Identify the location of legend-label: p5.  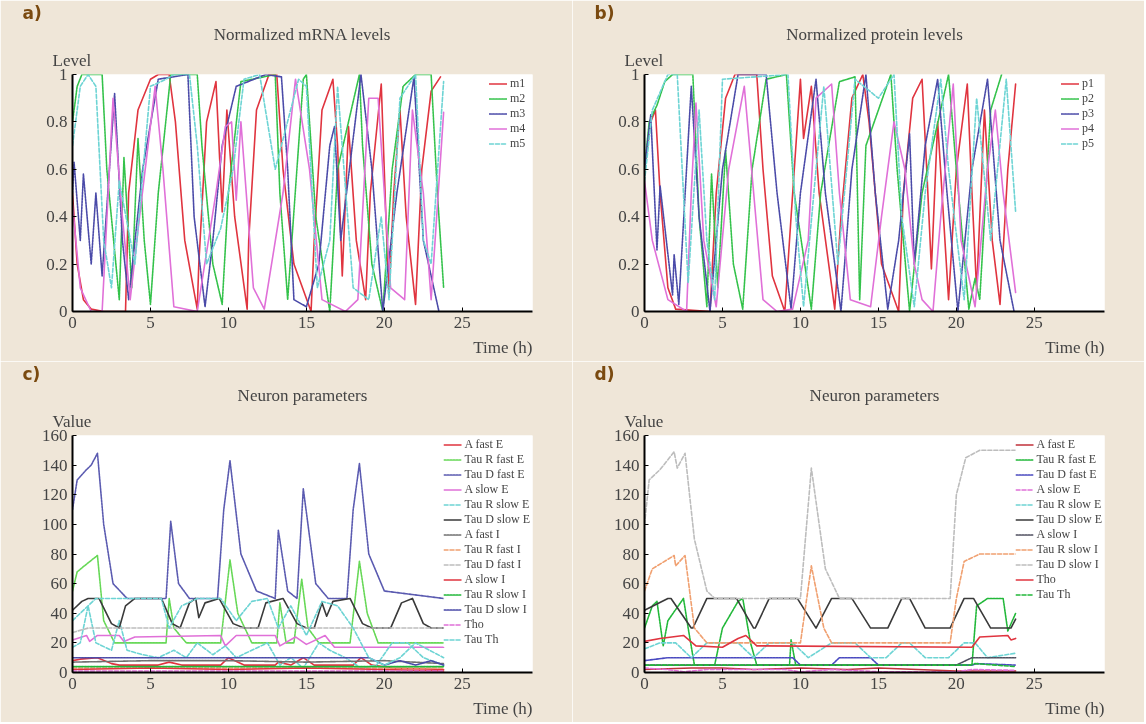
(1088, 143).